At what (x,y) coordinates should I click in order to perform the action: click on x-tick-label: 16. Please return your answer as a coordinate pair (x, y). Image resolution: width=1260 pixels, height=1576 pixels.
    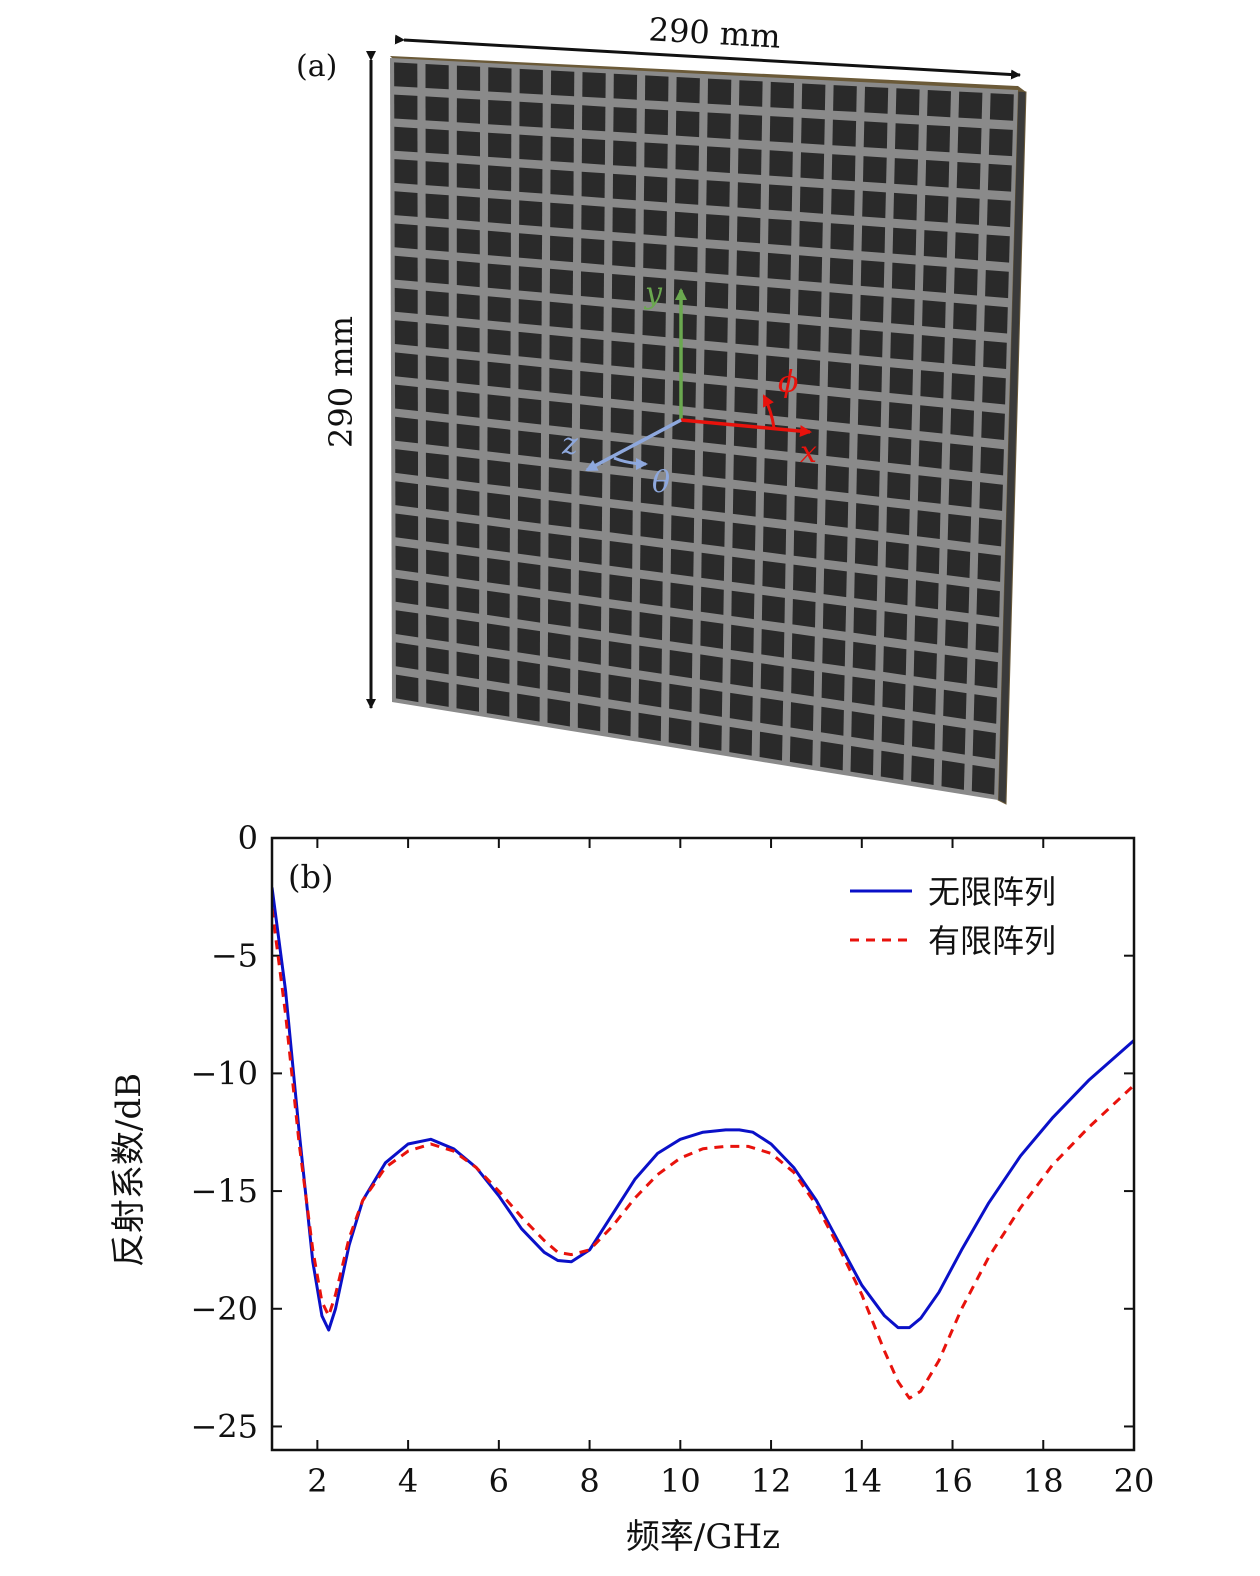
    Looking at the image, I should click on (952, 1481).